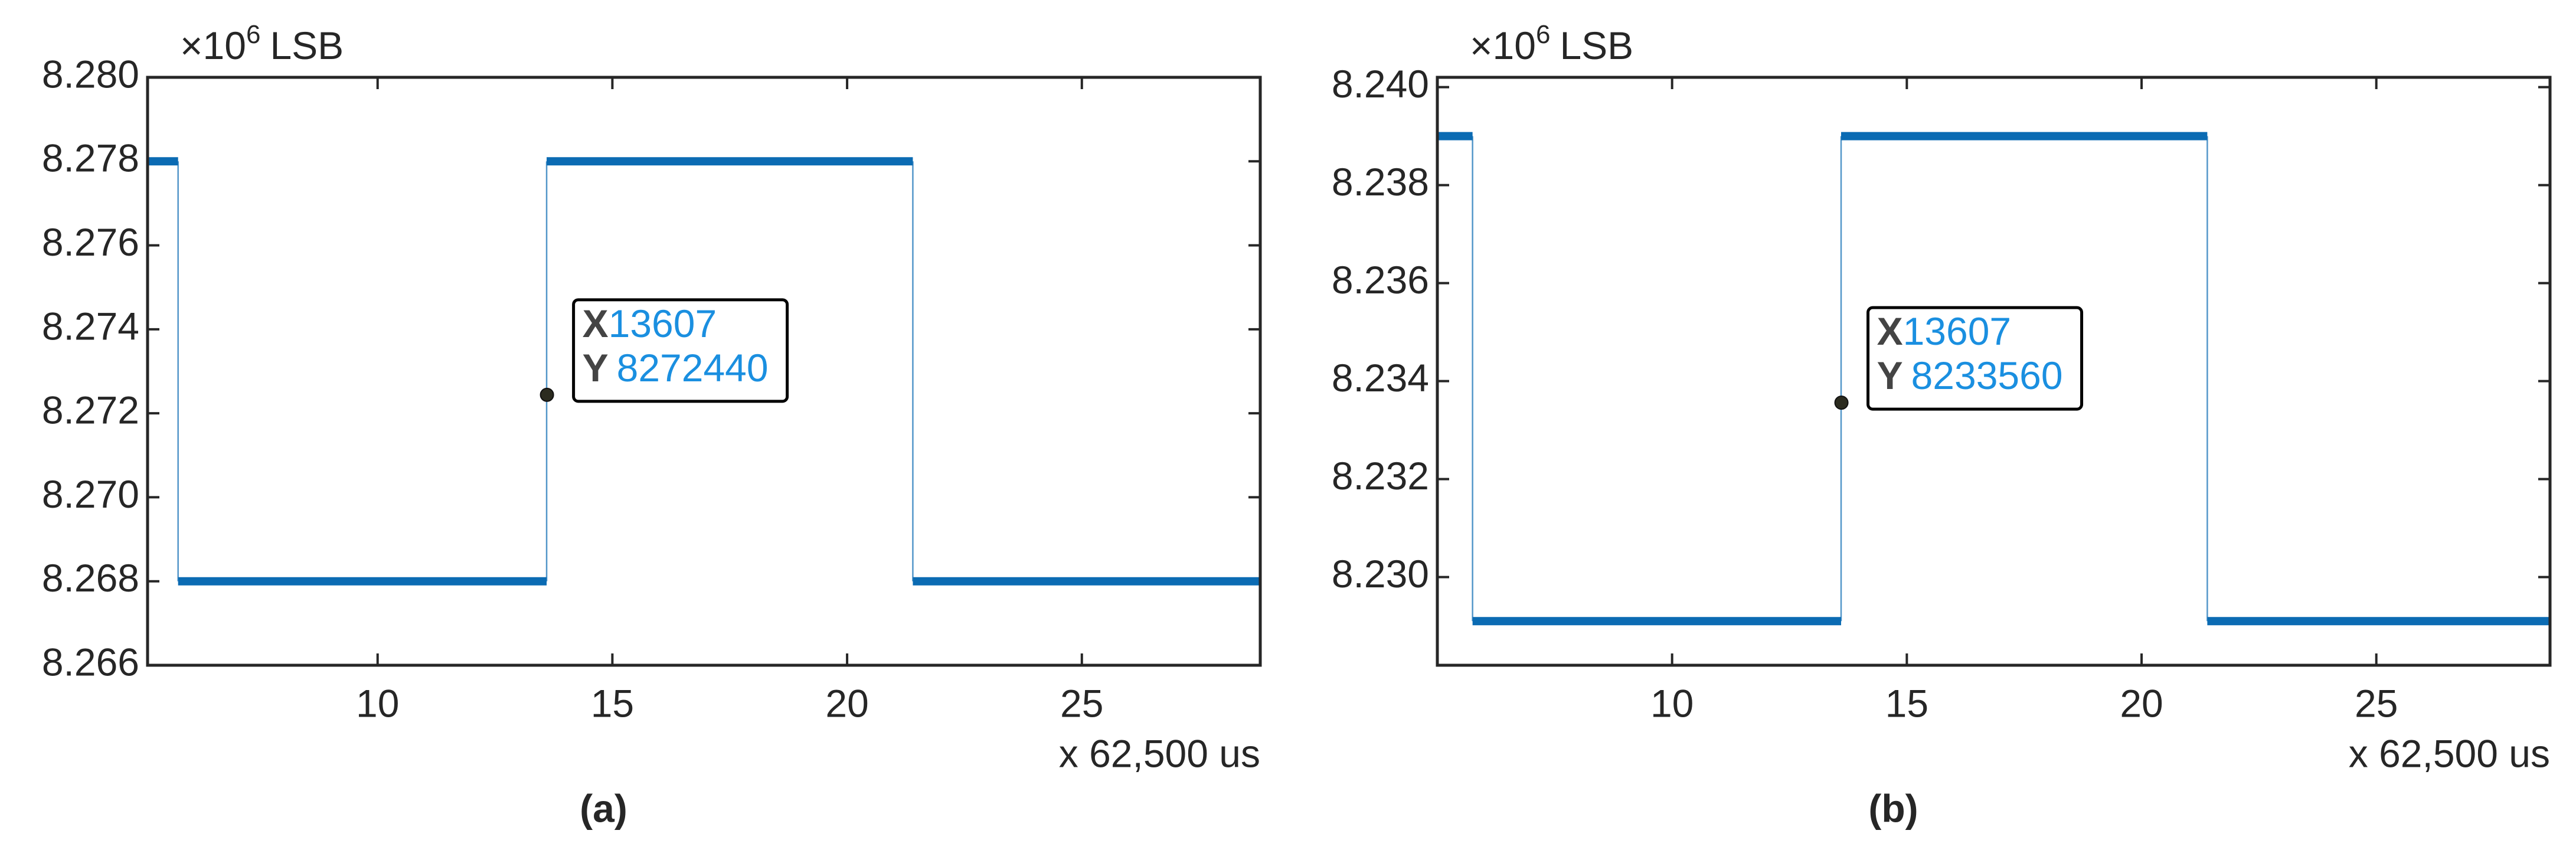  What do you see at coordinates (90, 158) in the screenshot?
I see `y-tick-label: 8.278` at bounding box center [90, 158].